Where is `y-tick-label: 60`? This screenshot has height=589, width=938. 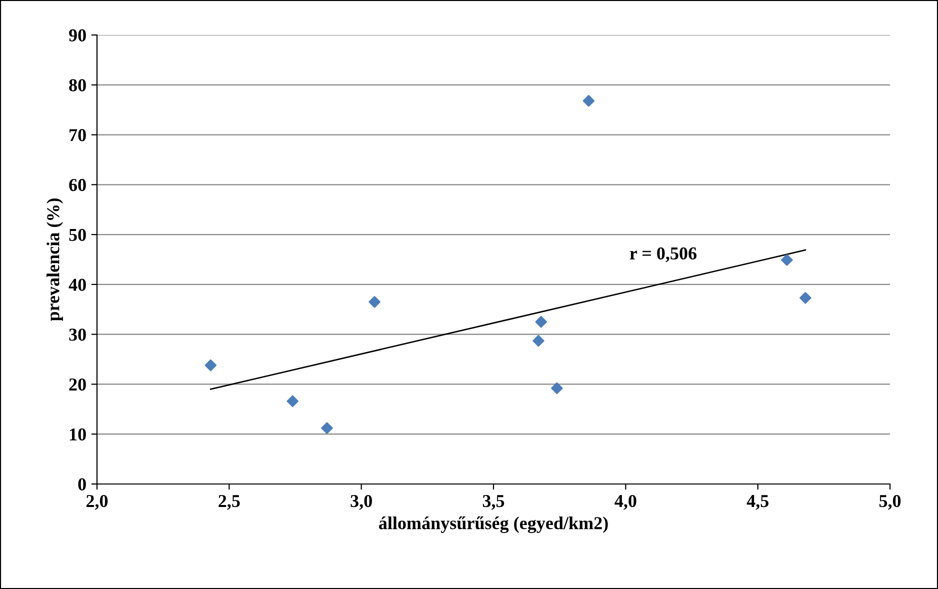
y-tick-label: 60 is located at coordinates (77, 185).